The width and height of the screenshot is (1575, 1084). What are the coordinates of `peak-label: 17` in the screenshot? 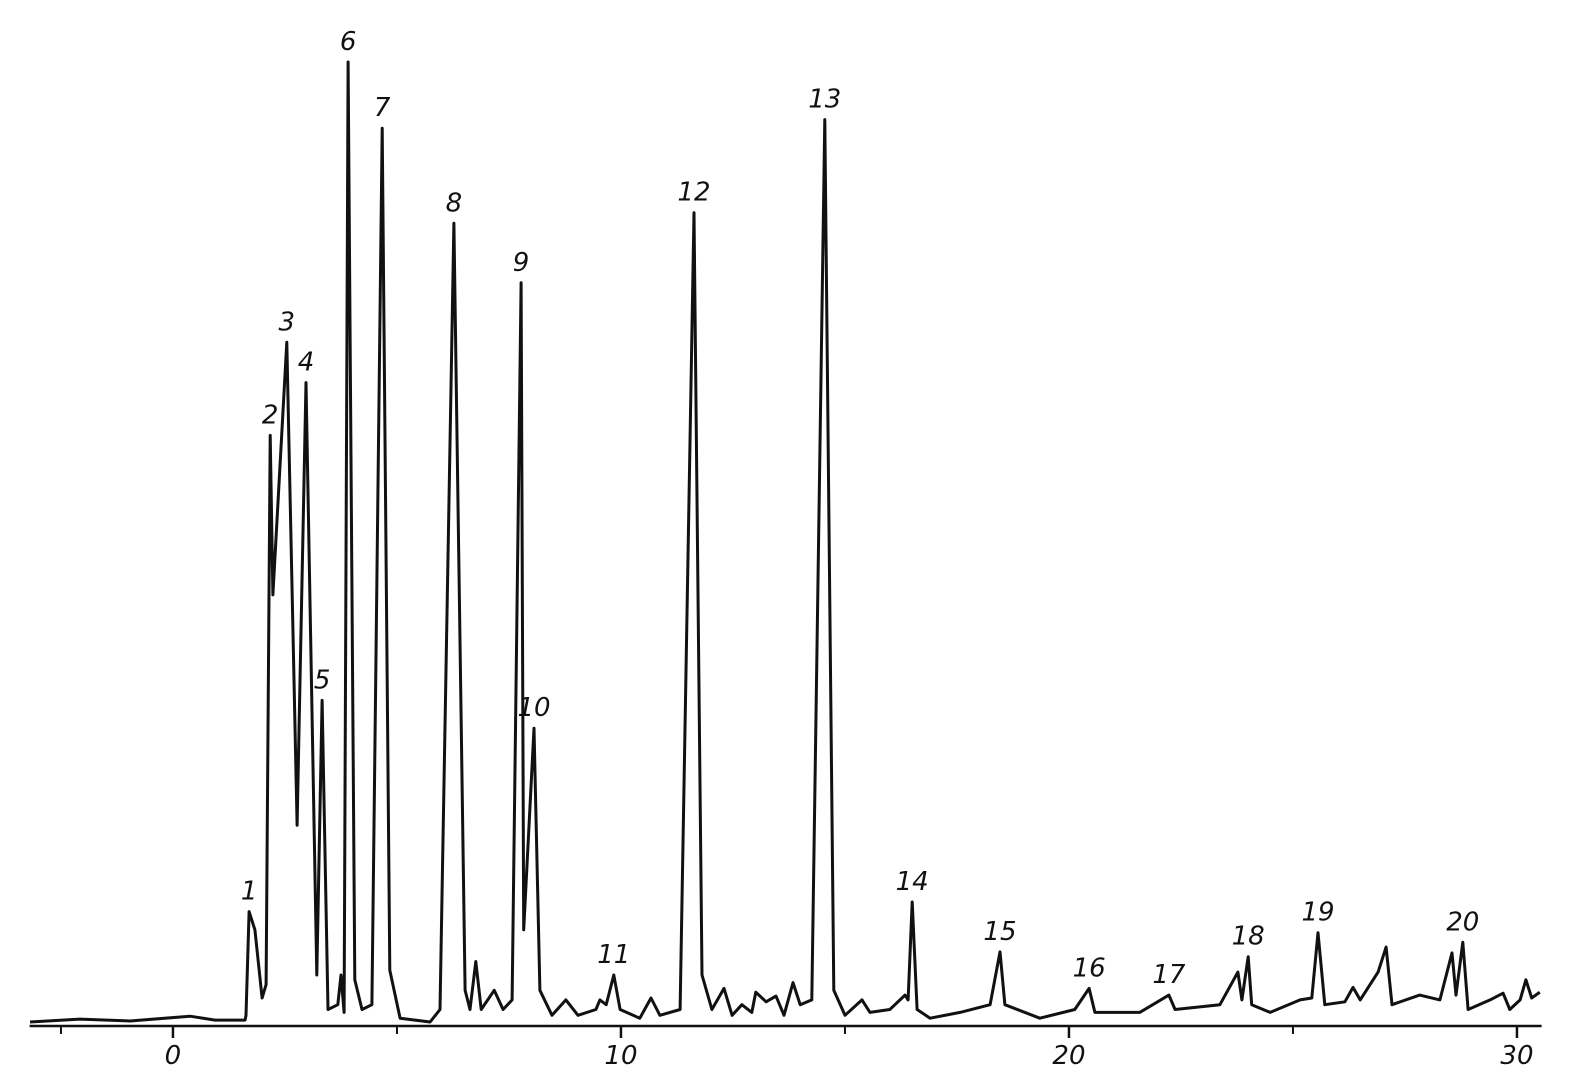 It's located at (1169, 975).